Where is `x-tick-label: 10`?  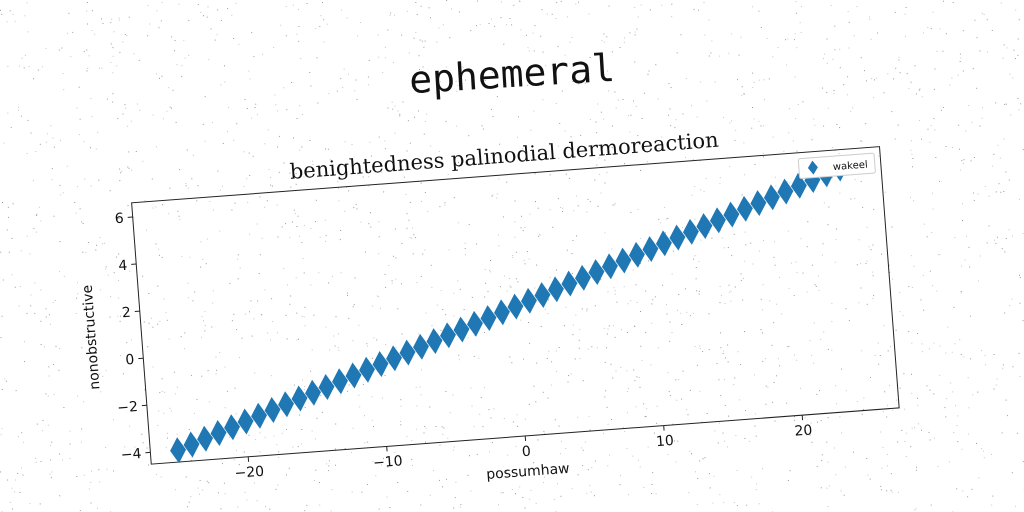 x-tick-label: 10 is located at coordinates (664, 441).